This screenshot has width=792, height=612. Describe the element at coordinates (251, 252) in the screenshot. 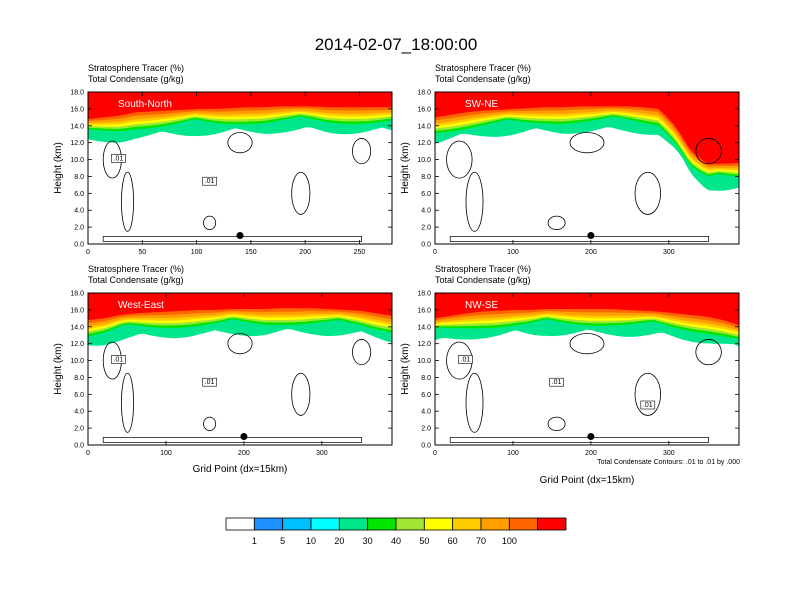

I see `x-tick-label: 150` at that location.